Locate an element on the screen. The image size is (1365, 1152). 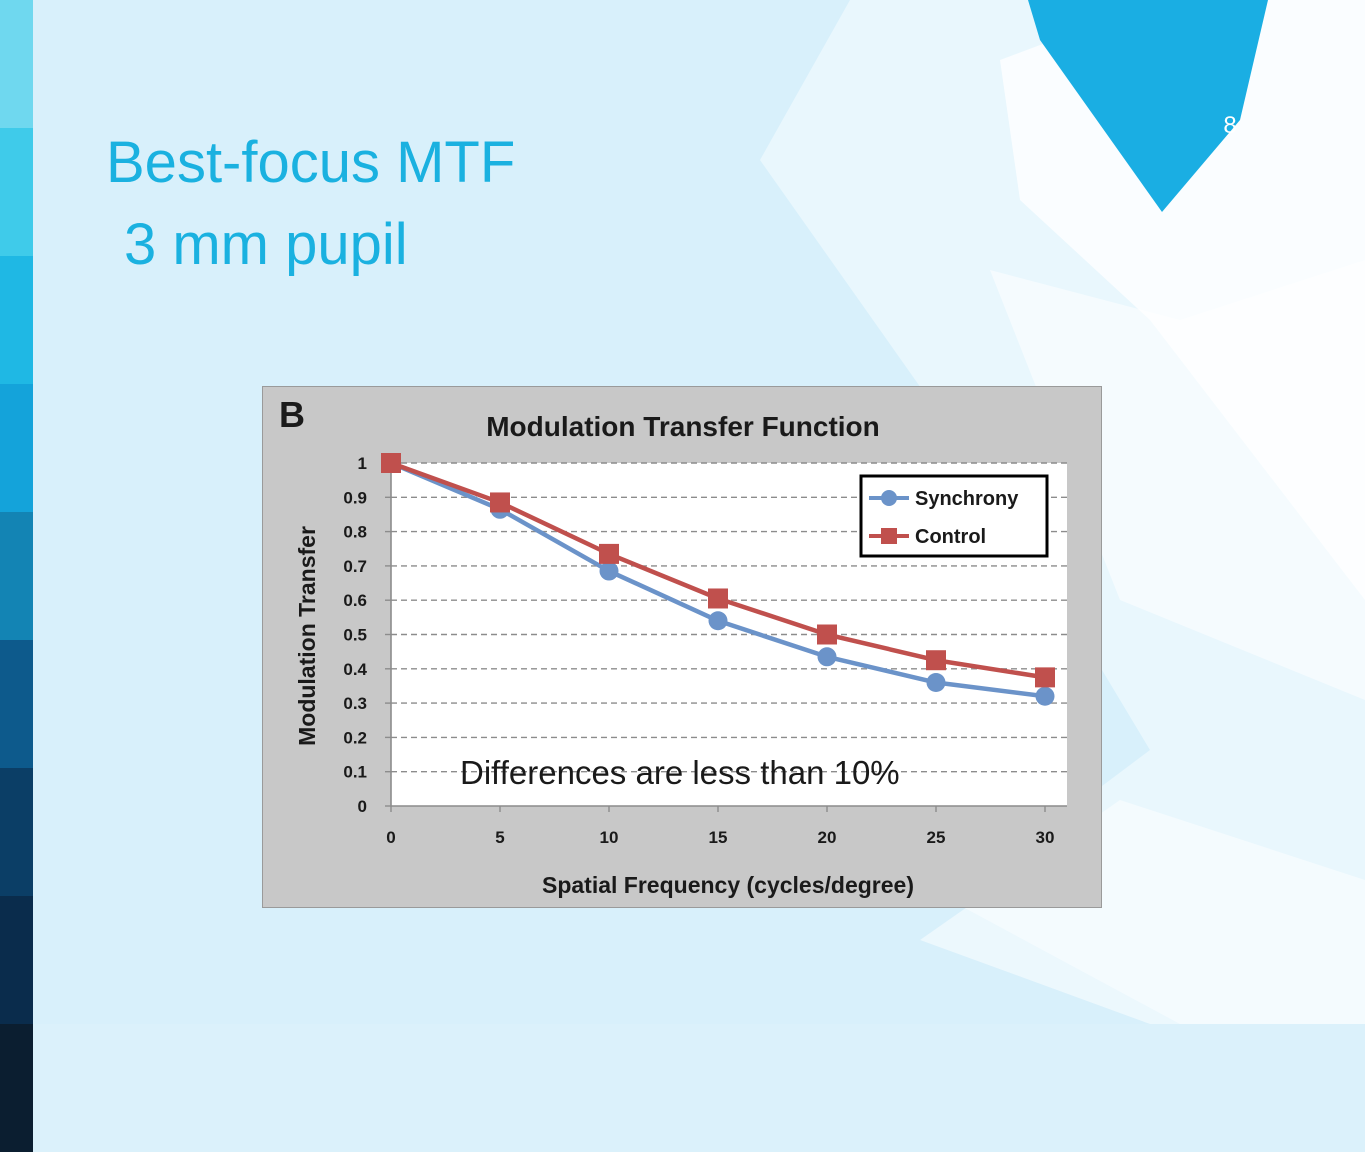
slide-number: 8 is located at coordinates (1230, 125).